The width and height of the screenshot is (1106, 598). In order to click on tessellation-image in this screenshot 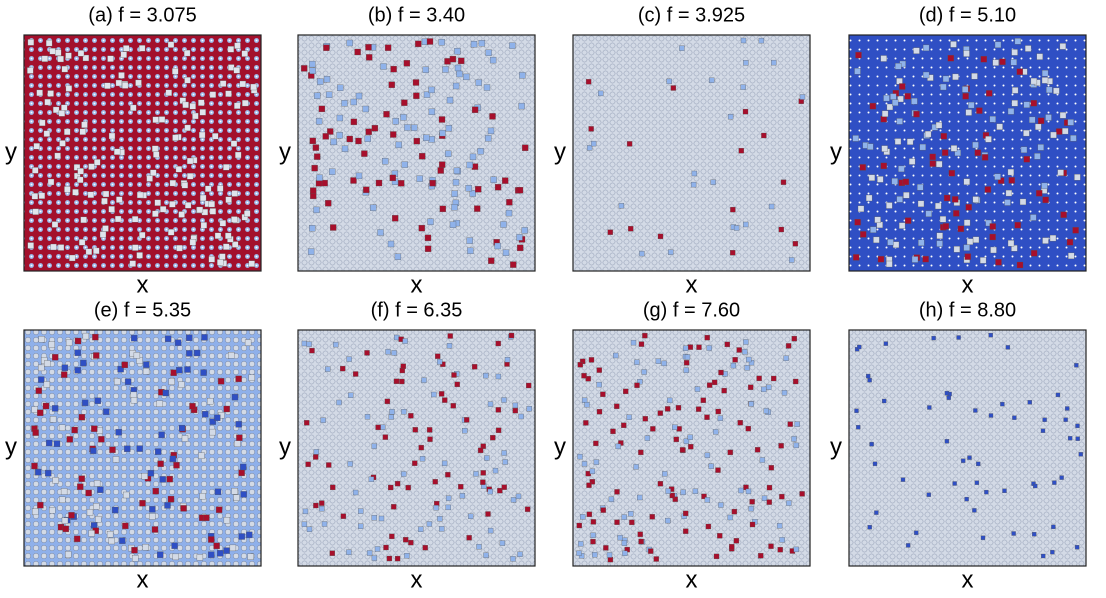, I will do `click(691, 153)`.